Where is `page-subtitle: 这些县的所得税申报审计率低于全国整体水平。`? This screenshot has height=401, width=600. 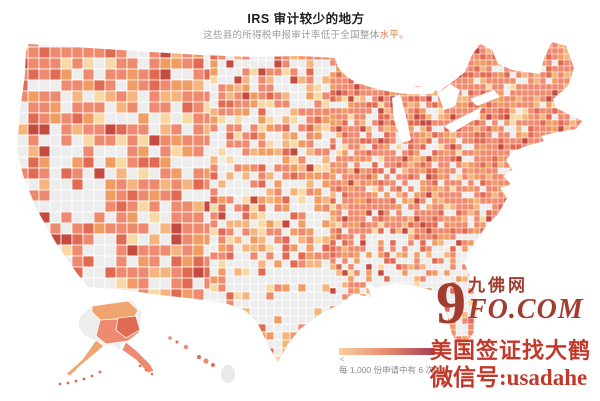
page-subtitle: 这些县的所得税申报审计率低于全国整体水平。 is located at coordinates (300, 34).